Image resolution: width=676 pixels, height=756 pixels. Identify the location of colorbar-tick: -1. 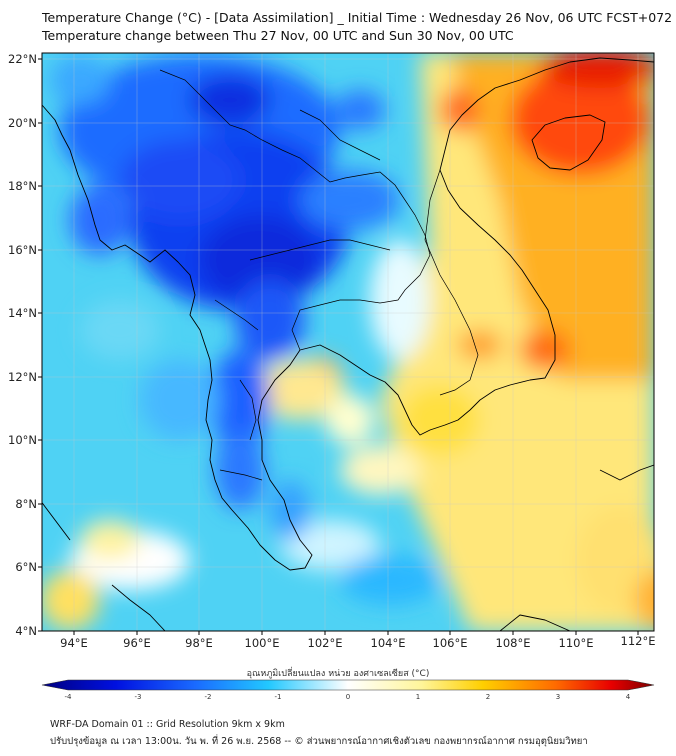
(278, 697).